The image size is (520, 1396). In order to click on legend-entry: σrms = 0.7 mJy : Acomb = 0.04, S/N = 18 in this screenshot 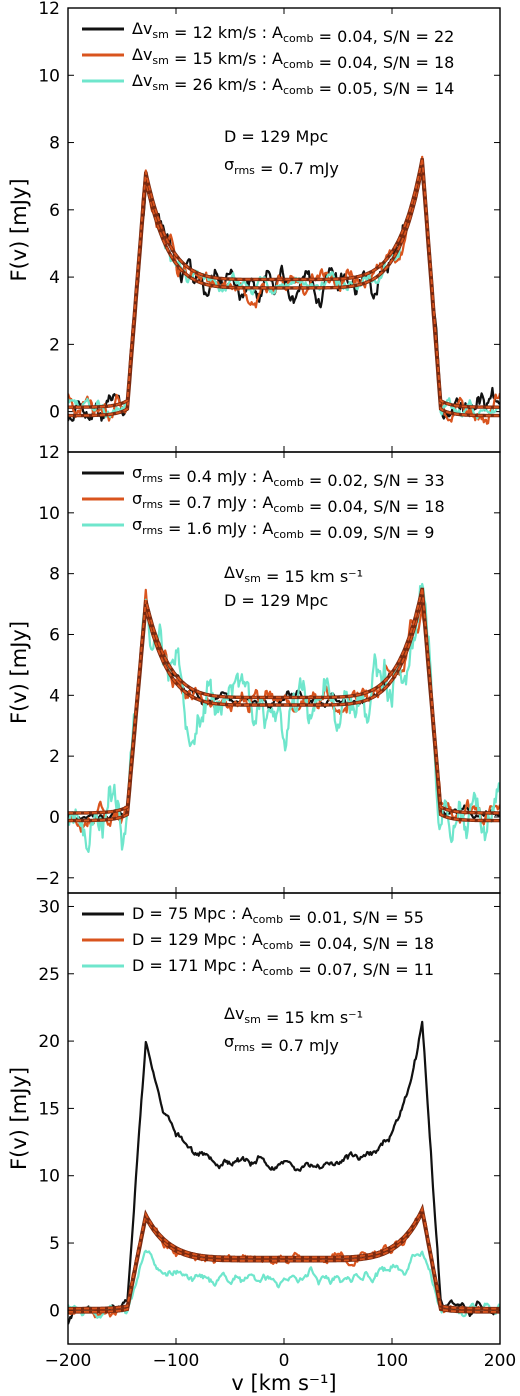, I will do `click(288, 502)`.